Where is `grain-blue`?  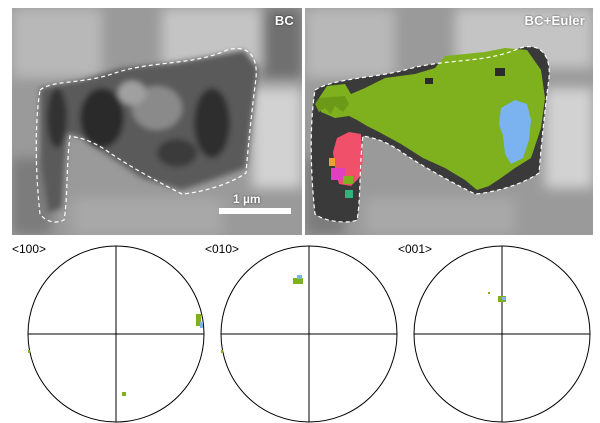
grain-blue is located at coordinates (515, 132).